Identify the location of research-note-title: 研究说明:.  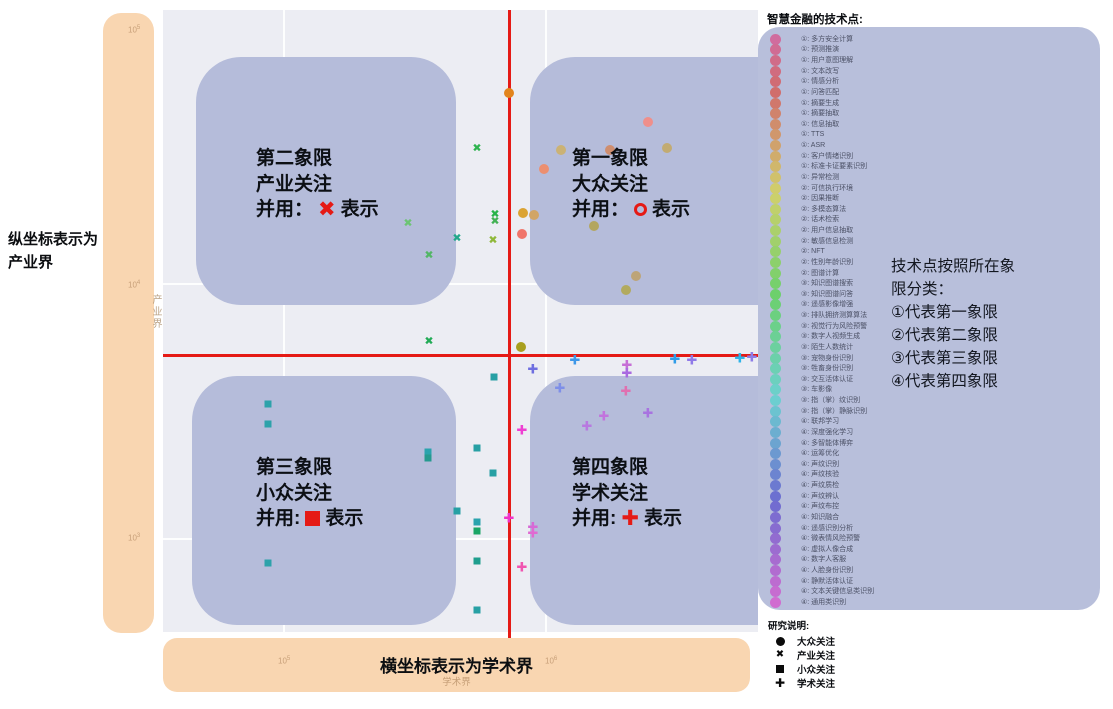
(789, 626).